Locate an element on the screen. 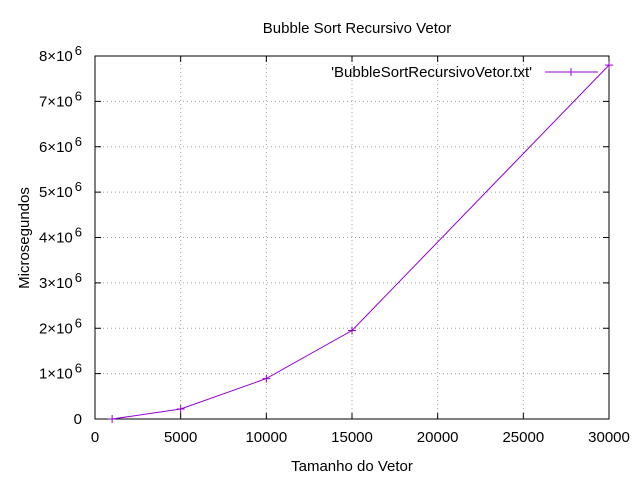 This screenshot has height=480, width=640. y-tick-label: 7×10 6 is located at coordinates (60, 99).